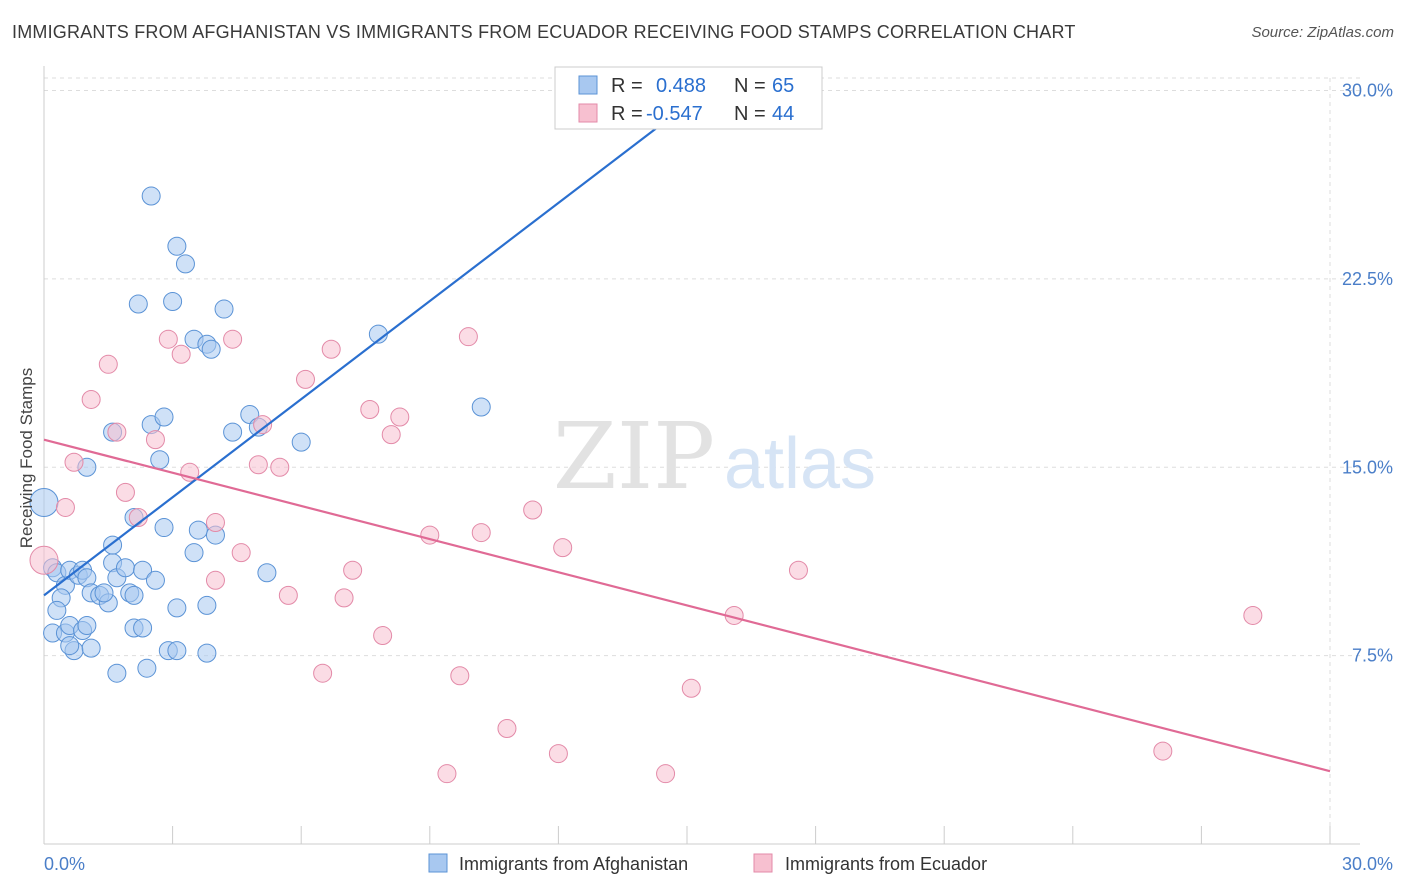  What do you see at coordinates (627, 114) in the screenshot?
I see `stats-r-label-ecuador: R =` at bounding box center [627, 114].